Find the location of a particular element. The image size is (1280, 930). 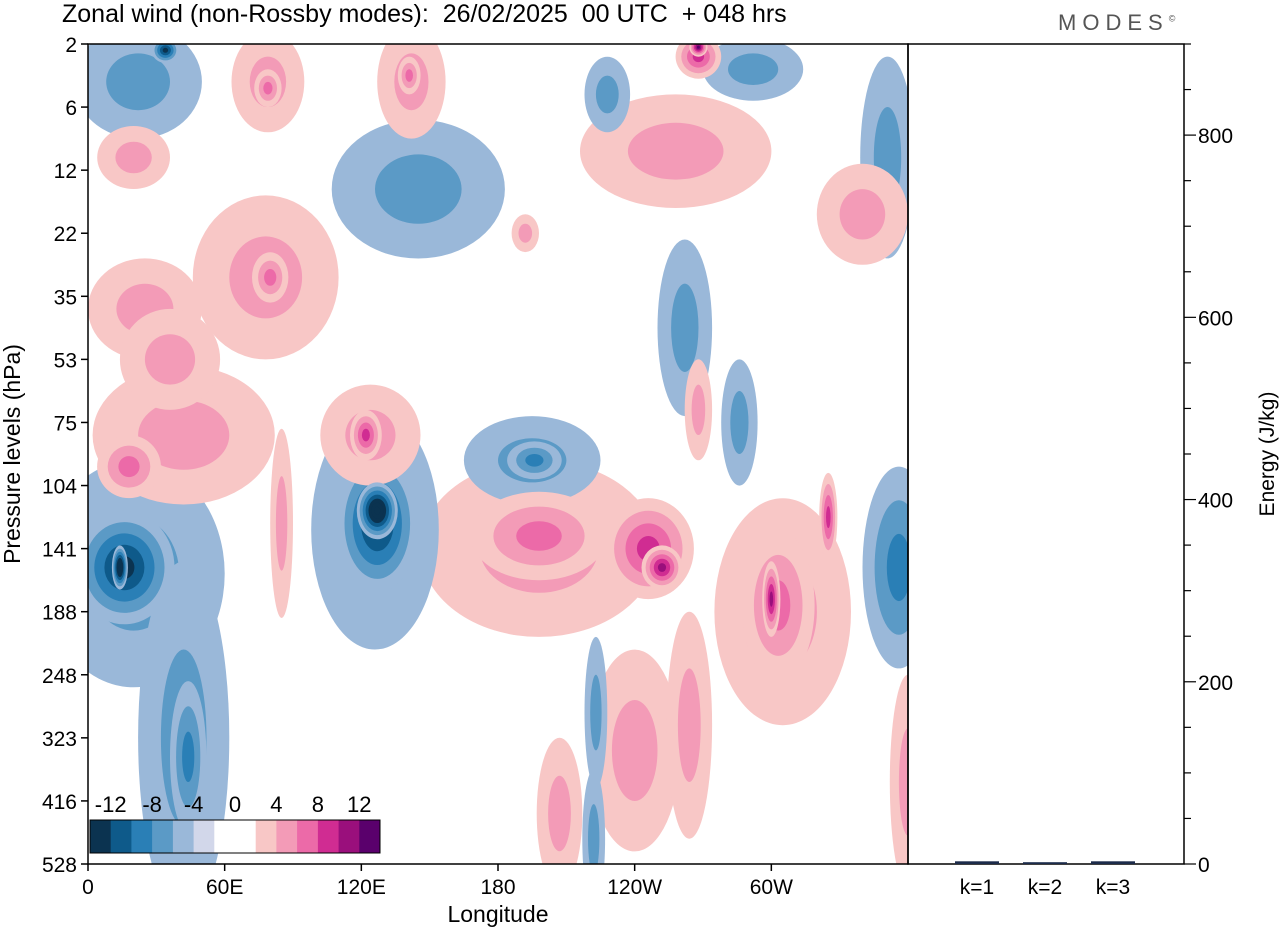

pressure-tick-label: 2 is located at coordinates (71, 45).